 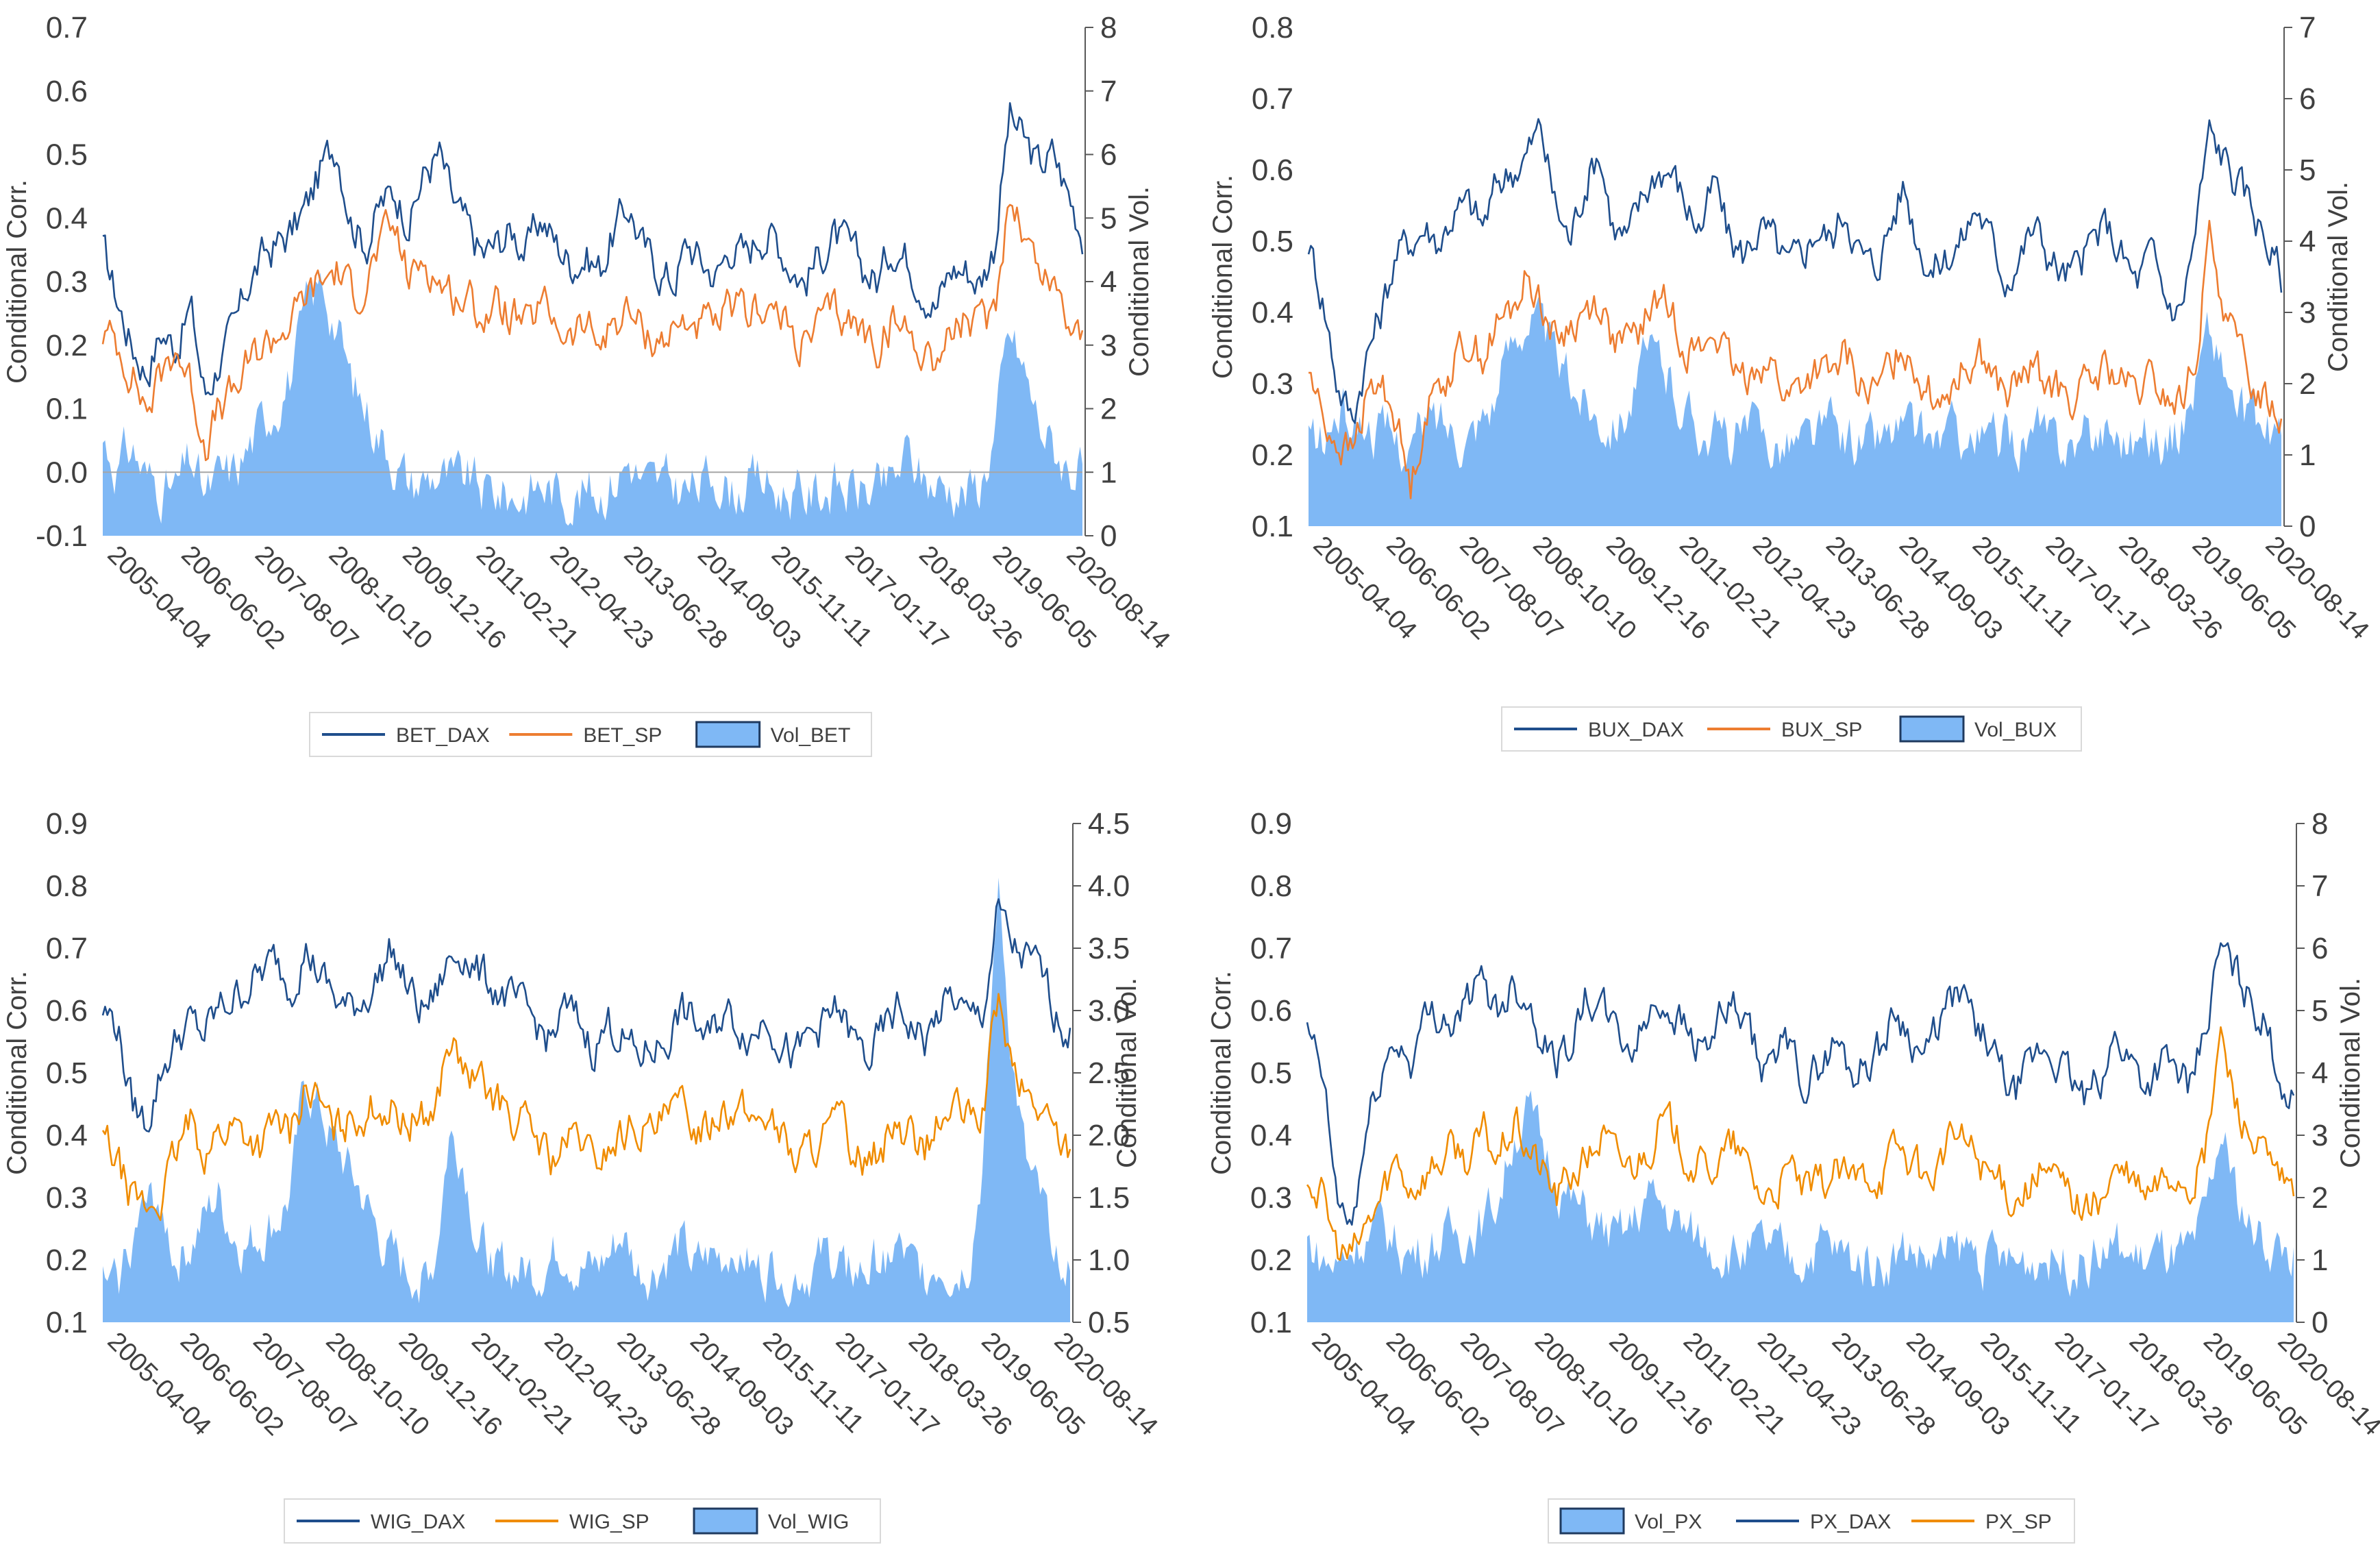 What do you see at coordinates (585, 735) in the screenshot?
I see `legend-item-bet-sp: BET_SP` at bounding box center [585, 735].